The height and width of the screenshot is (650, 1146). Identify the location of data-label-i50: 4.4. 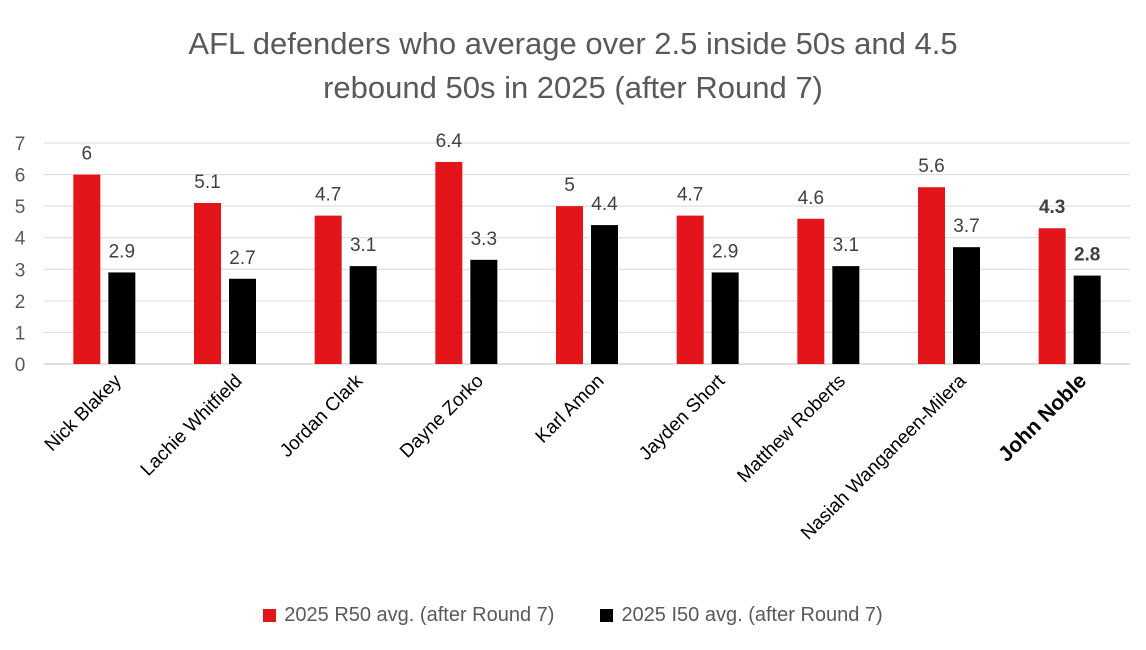
(604, 204).